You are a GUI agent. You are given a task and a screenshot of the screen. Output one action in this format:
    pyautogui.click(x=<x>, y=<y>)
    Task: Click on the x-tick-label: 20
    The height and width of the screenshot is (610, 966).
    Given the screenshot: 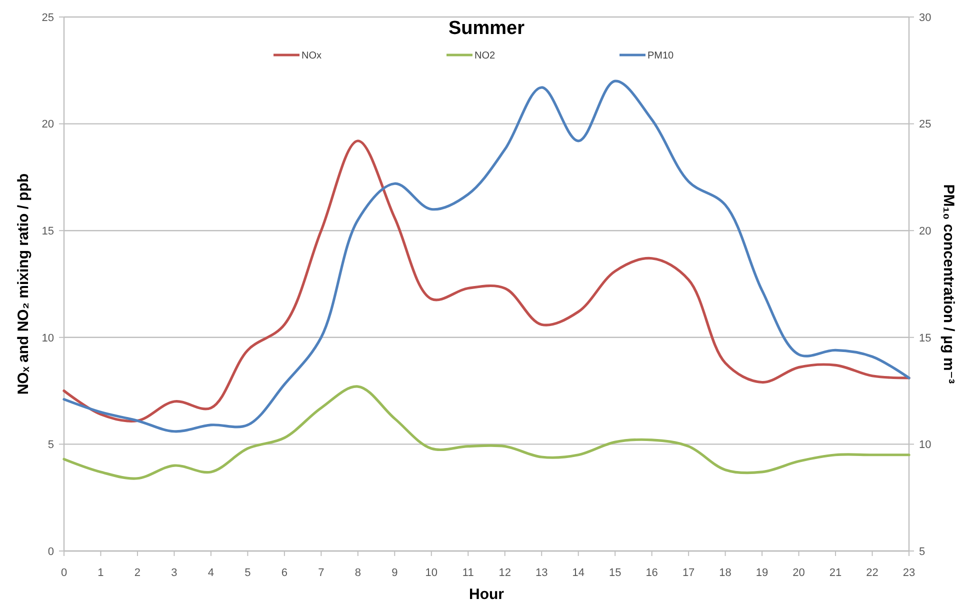 What is the action you would take?
    pyautogui.click(x=798, y=573)
    